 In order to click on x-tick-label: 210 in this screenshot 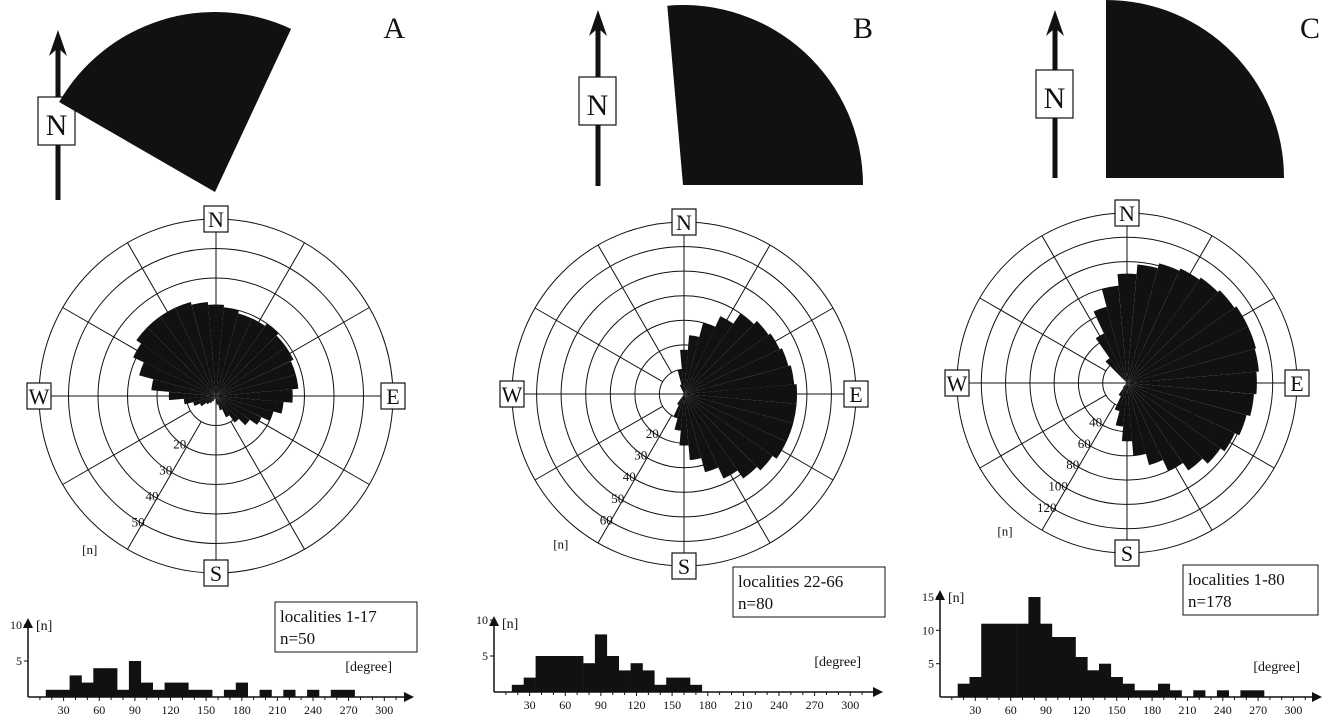, I will do `click(743, 705)`.